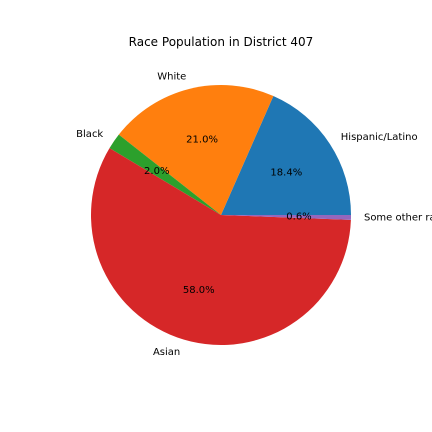  I want to click on category-label-some-other-race: Some other ra, so click(398, 218).